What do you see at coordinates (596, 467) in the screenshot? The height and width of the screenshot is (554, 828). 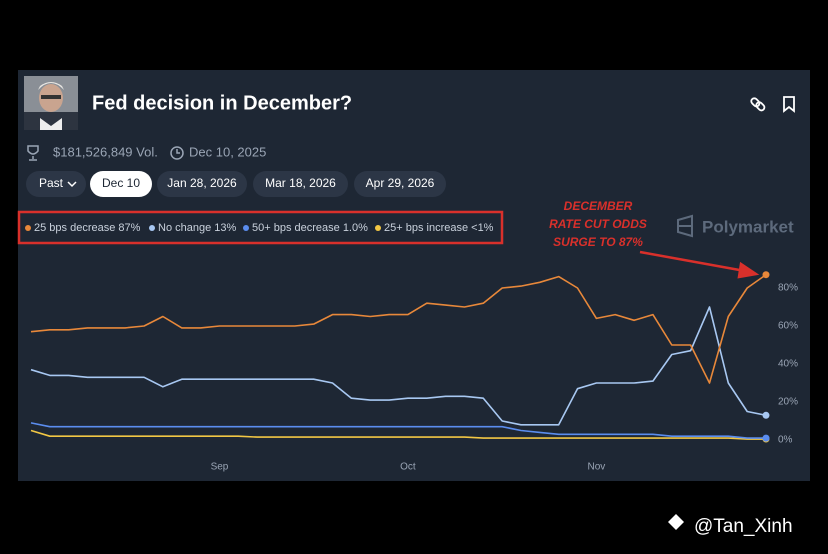 I see `x-tick-label: Nov` at bounding box center [596, 467].